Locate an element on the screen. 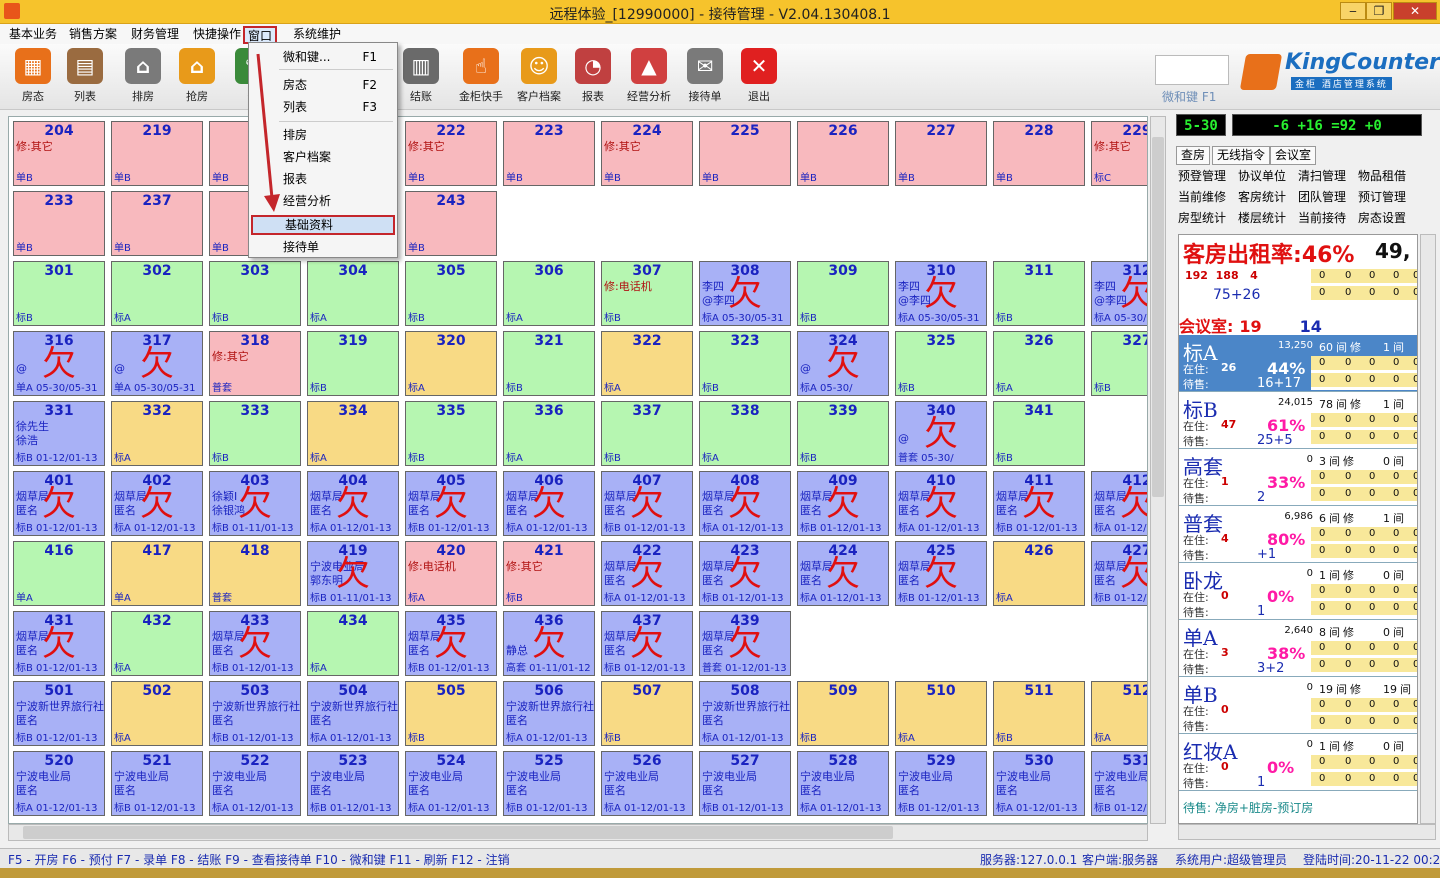 This screenshot has height=878, width=1440. toolbar-button-9: ▲ 经营分析 is located at coordinates (649, 78).